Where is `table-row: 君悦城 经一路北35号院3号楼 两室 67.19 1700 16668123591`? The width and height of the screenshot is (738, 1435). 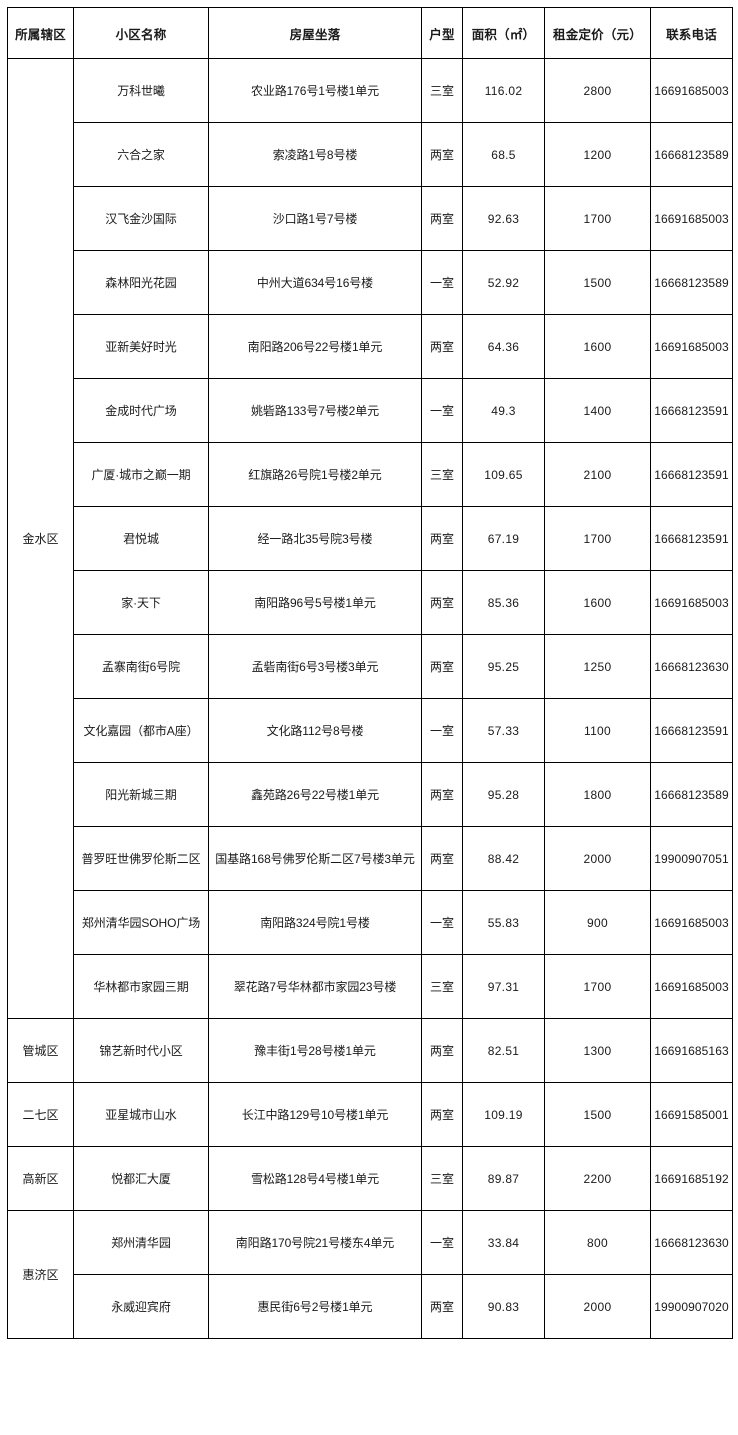 table-row: 君悦城 经一路北35号院3号楼 两室 67.19 1700 16668123591 is located at coordinates (370, 538).